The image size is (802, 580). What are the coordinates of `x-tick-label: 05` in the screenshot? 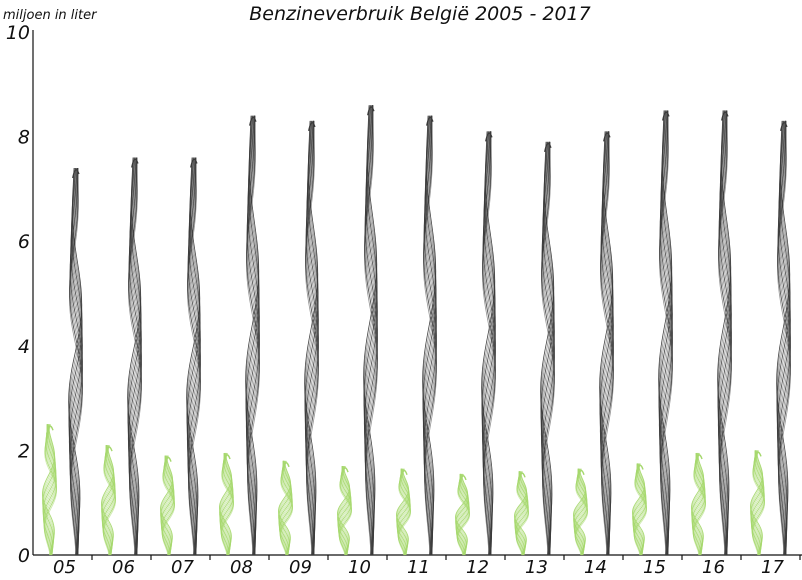 It's located at (64, 567).